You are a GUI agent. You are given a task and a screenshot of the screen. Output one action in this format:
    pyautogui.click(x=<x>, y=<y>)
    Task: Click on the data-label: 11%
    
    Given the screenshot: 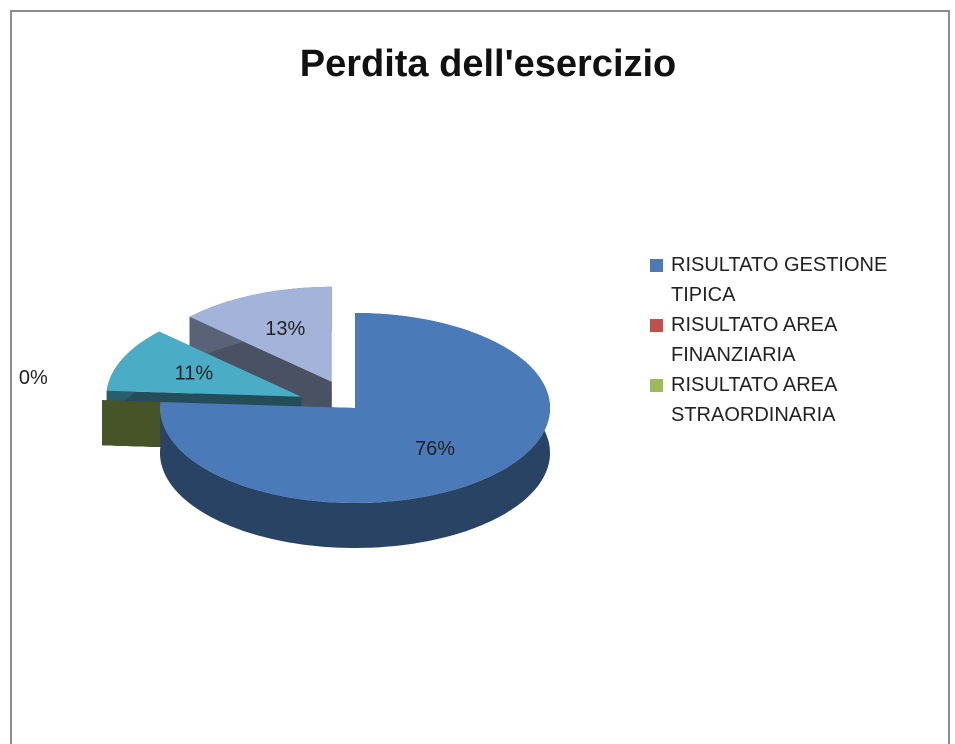 What is the action you would take?
    pyautogui.click(x=194, y=373)
    